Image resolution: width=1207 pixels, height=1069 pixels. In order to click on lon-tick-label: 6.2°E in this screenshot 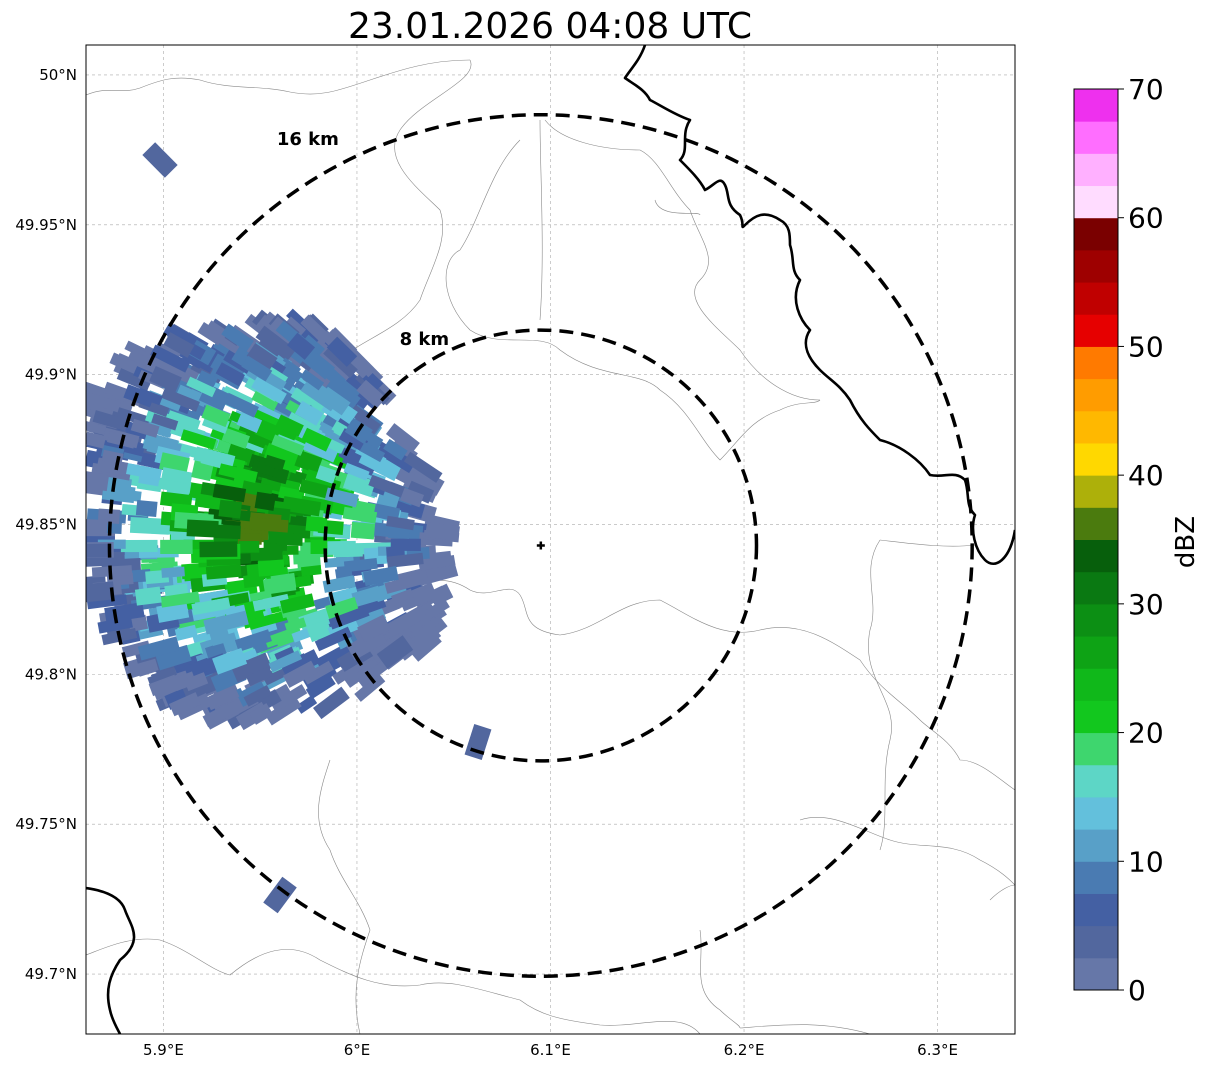, I will do `click(744, 1050)`.